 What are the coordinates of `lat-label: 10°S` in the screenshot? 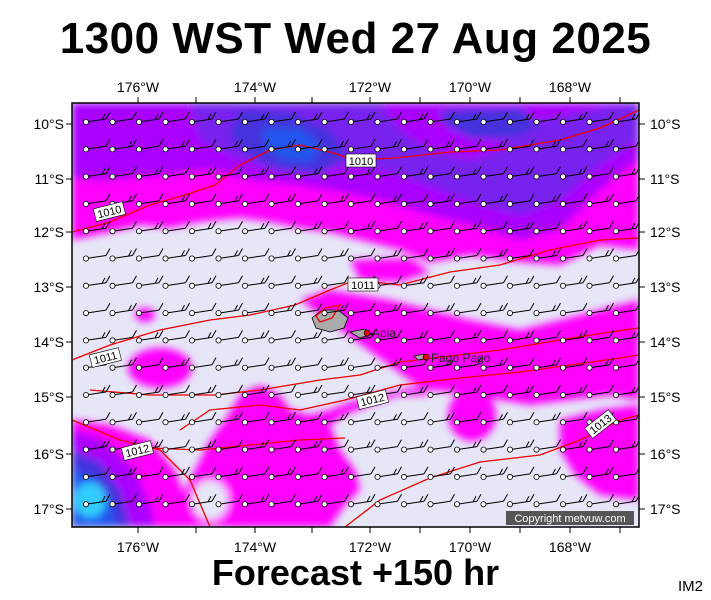 It's located at (48, 124).